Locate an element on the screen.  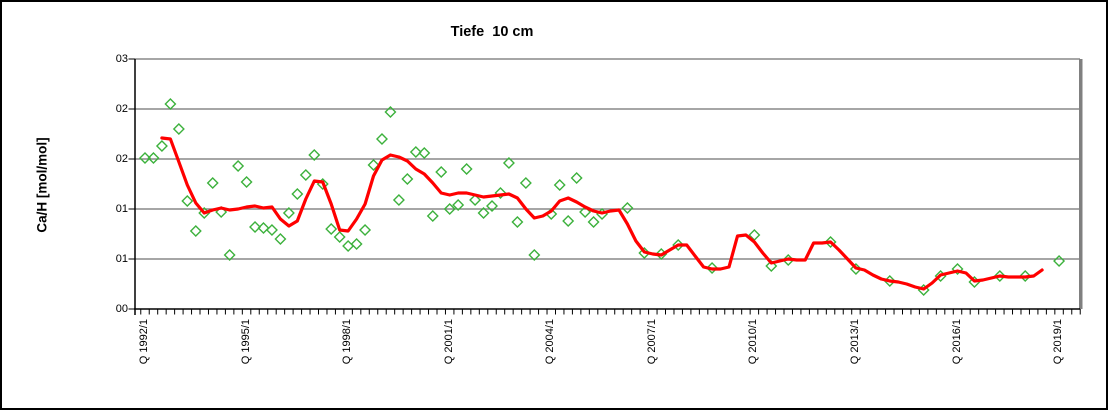
x-tick-label: Q 2019/1 is located at coordinates (1058, 342).